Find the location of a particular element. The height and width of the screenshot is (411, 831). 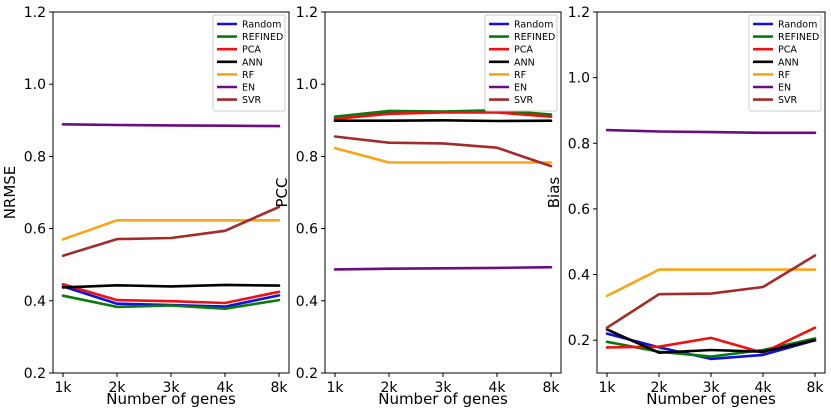

y-axis-title: PCC is located at coordinates (282, 193).